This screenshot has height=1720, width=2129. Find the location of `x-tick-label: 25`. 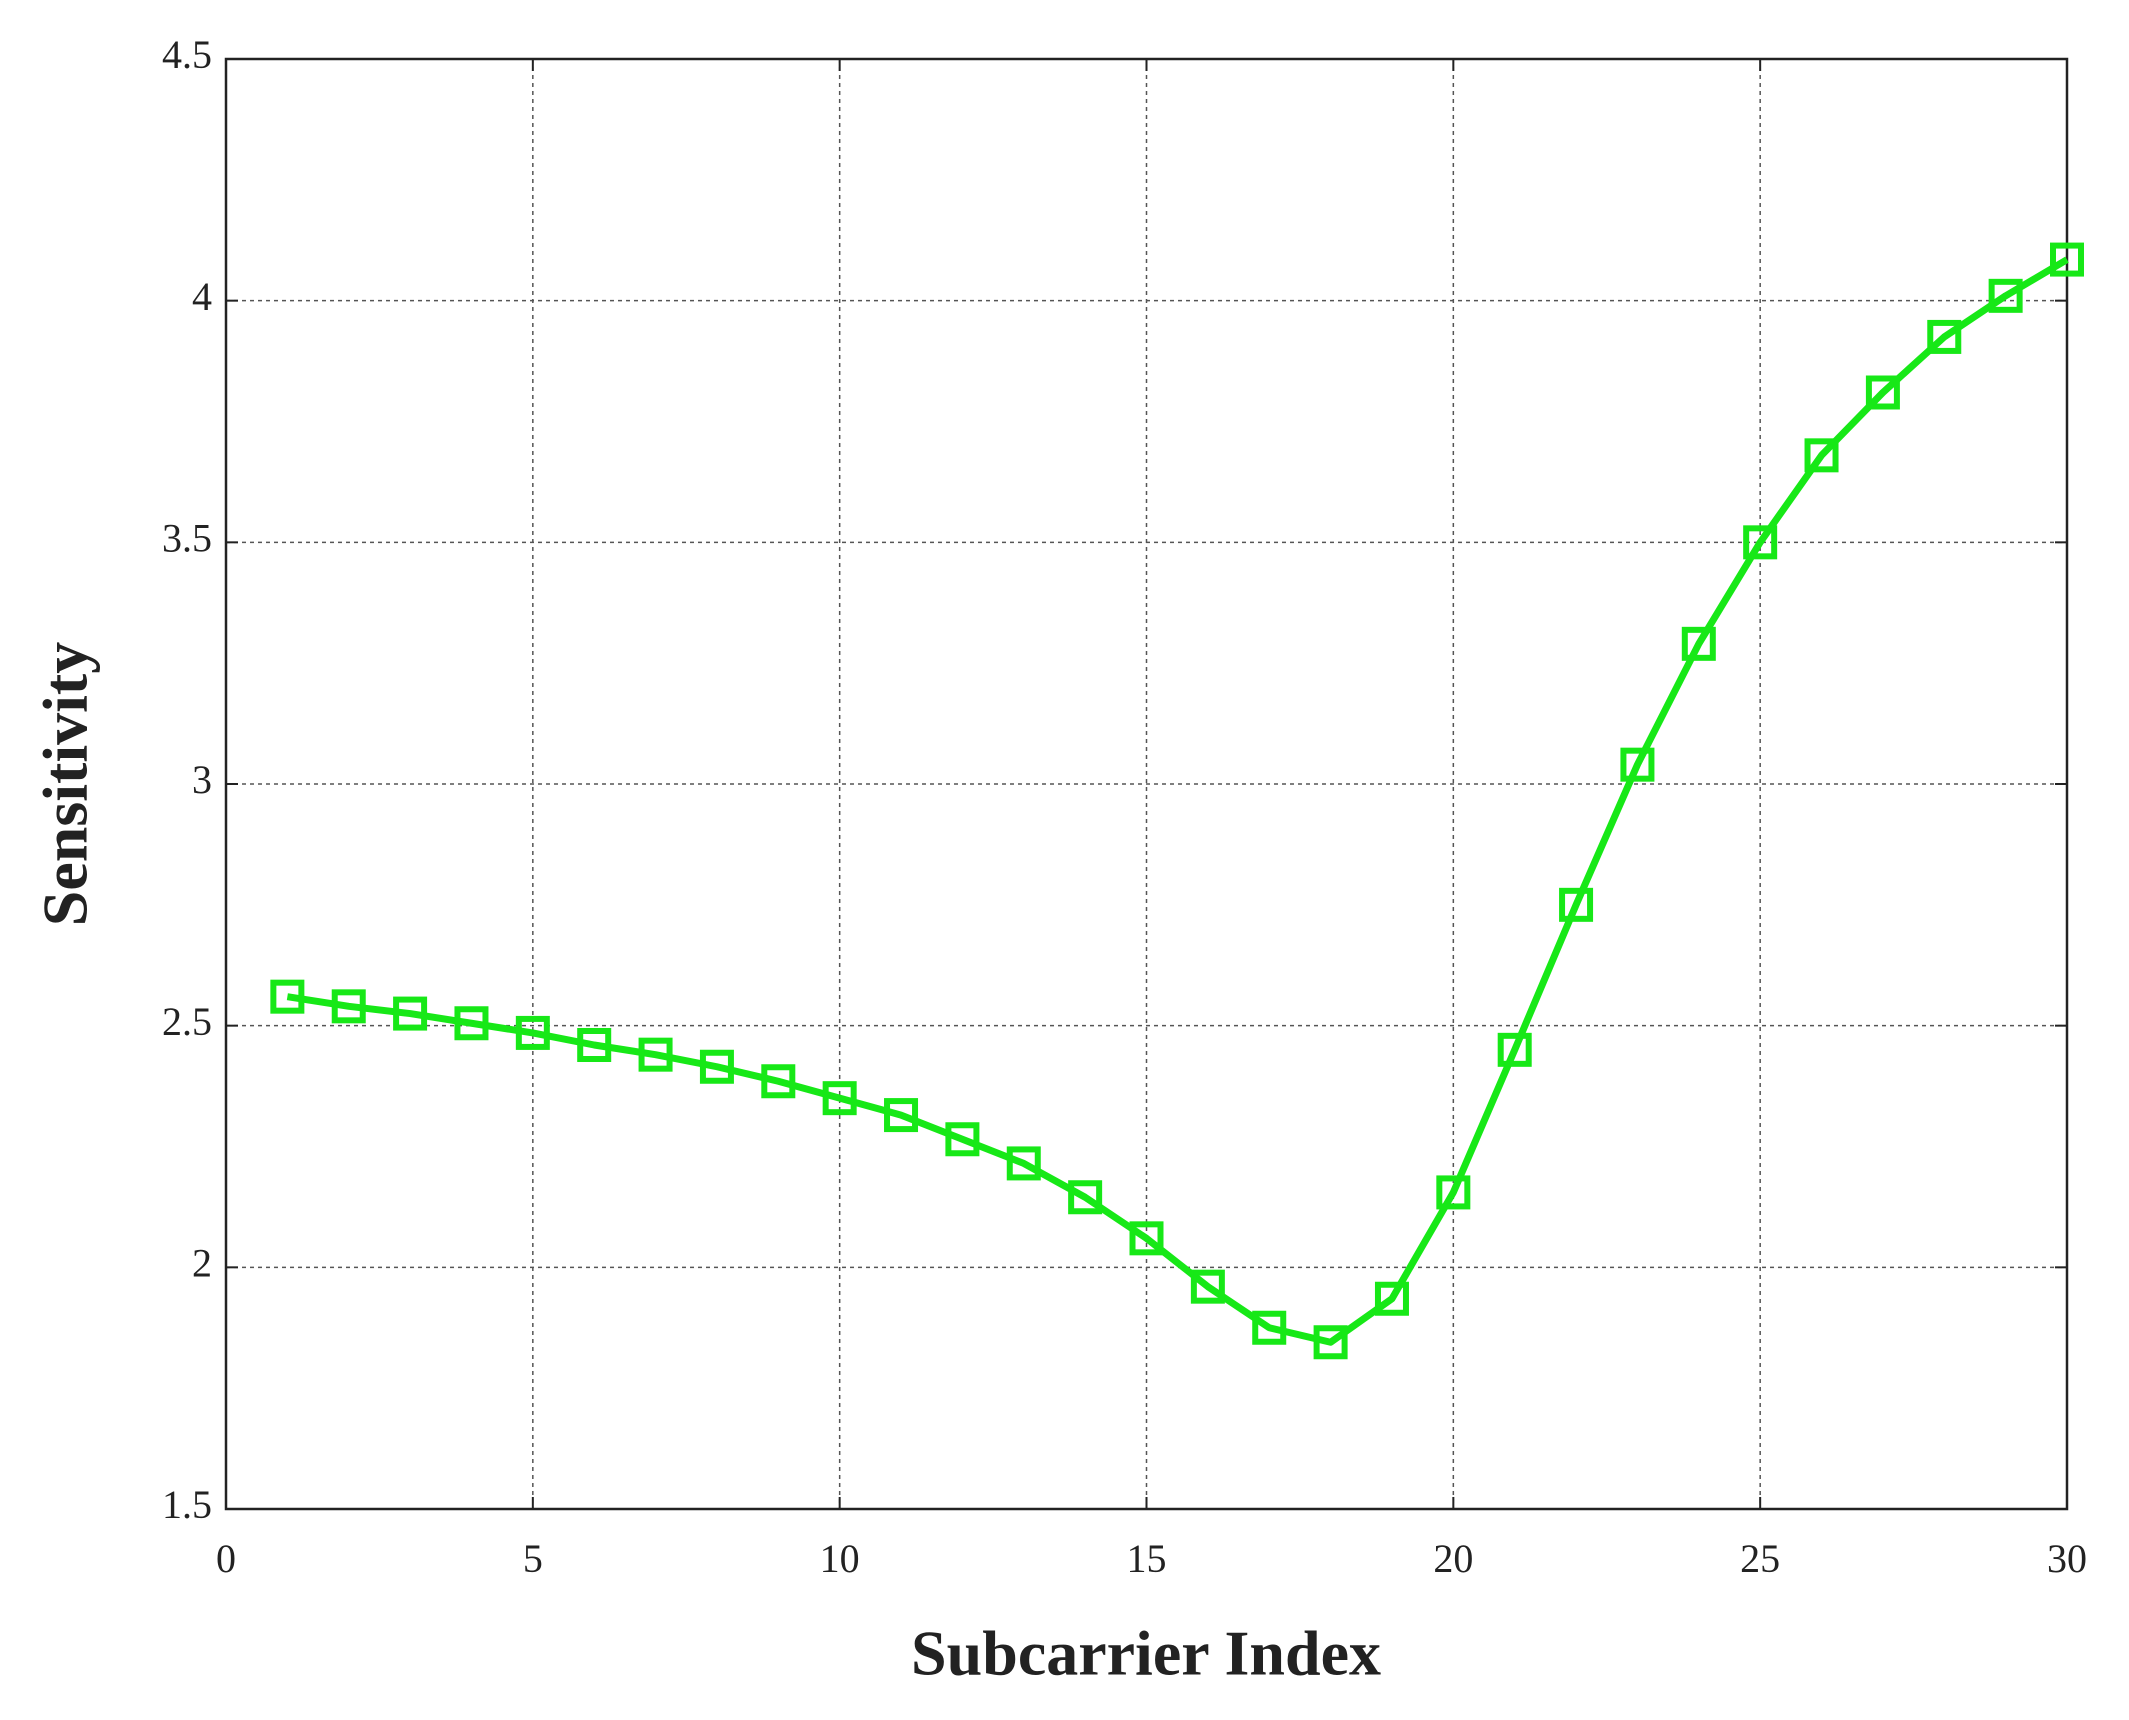

x-tick-label: 25 is located at coordinates (1760, 1558).